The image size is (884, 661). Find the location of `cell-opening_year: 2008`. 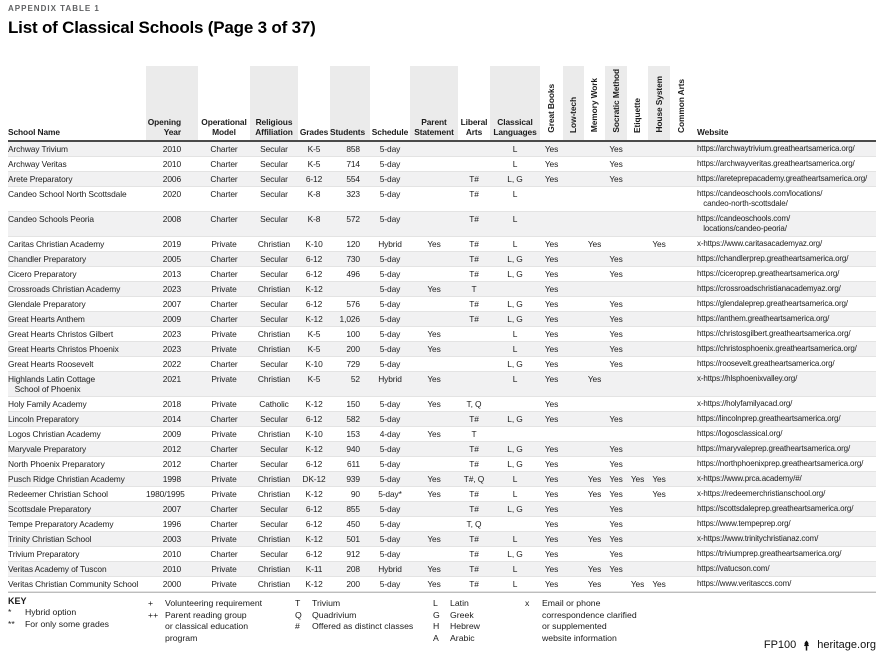

cell-opening_year: 2008 is located at coordinates (171, 219).